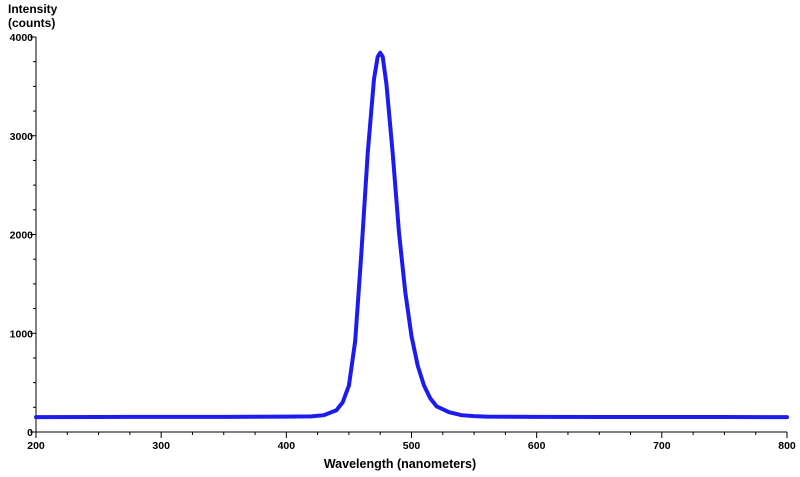 Image resolution: width=800 pixels, height=477 pixels. Describe the element at coordinates (33, 9) in the screenshot. I see `y-axis-label-line-1: Intensity` at that location.